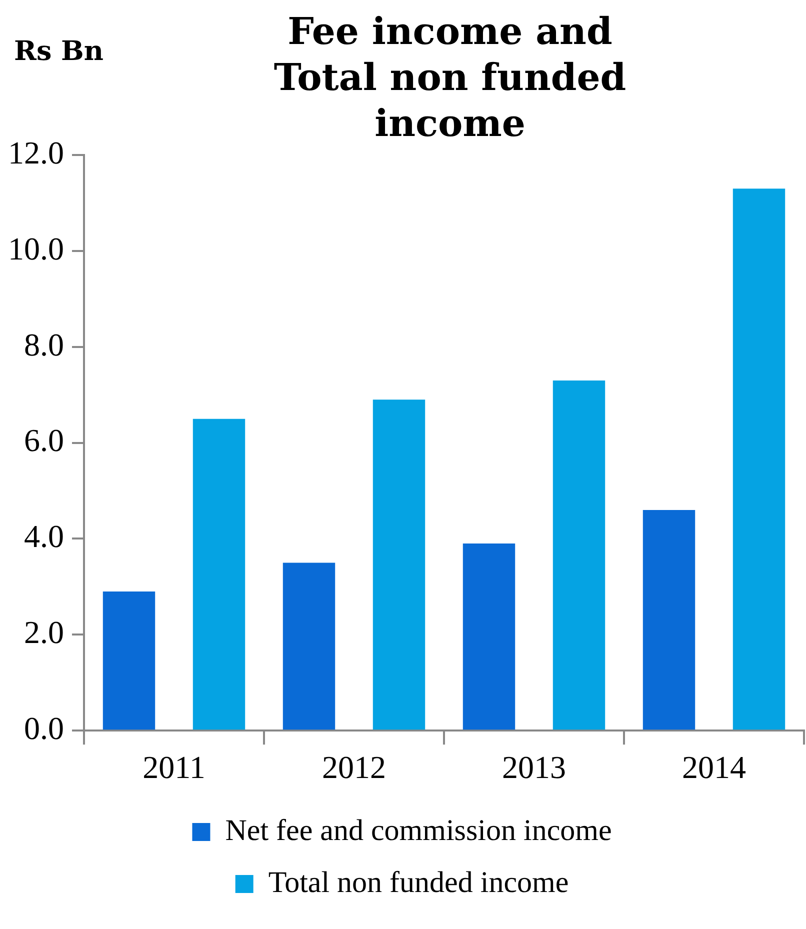 This screenshot has height=929, width=806. Describe the element at coordinates (44, 536) in the screenshot. I see `y-tick-label: 4.0` at that location.